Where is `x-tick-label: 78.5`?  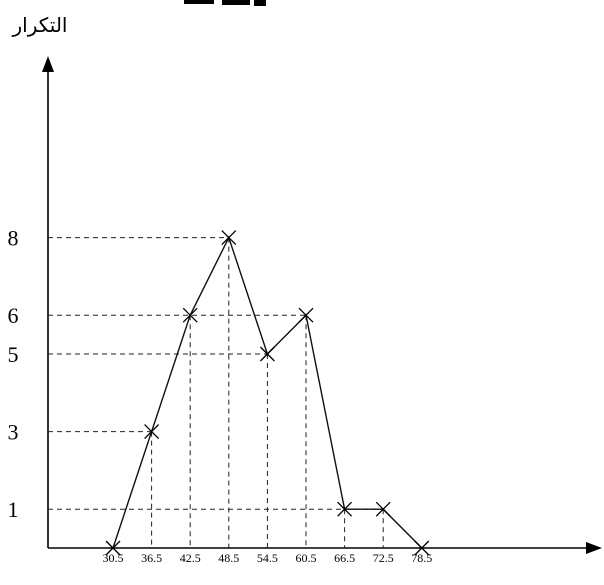
x-tick-label: 78.5 is located at coordinates (421, 558).